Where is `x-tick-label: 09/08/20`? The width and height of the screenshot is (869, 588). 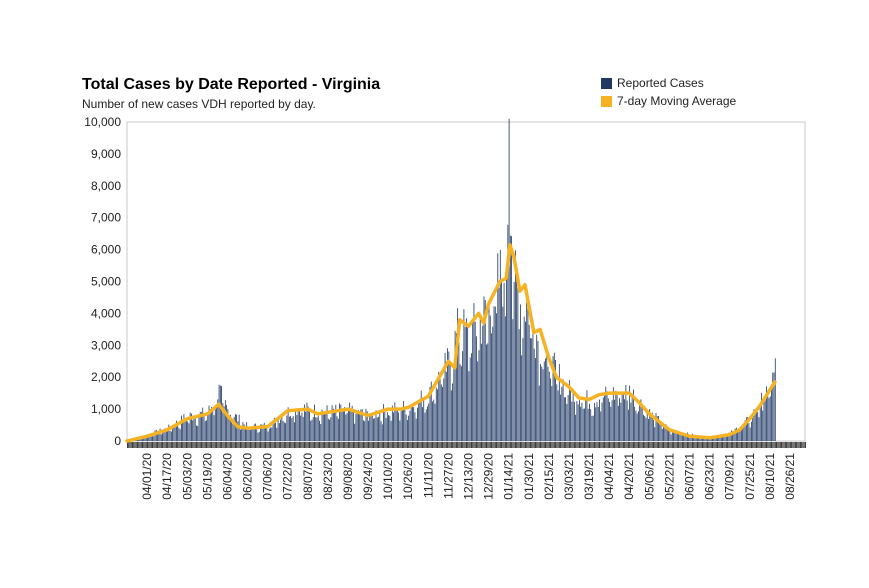
x-tick-label: 09/08/20 is located at coordinates (348, 476).